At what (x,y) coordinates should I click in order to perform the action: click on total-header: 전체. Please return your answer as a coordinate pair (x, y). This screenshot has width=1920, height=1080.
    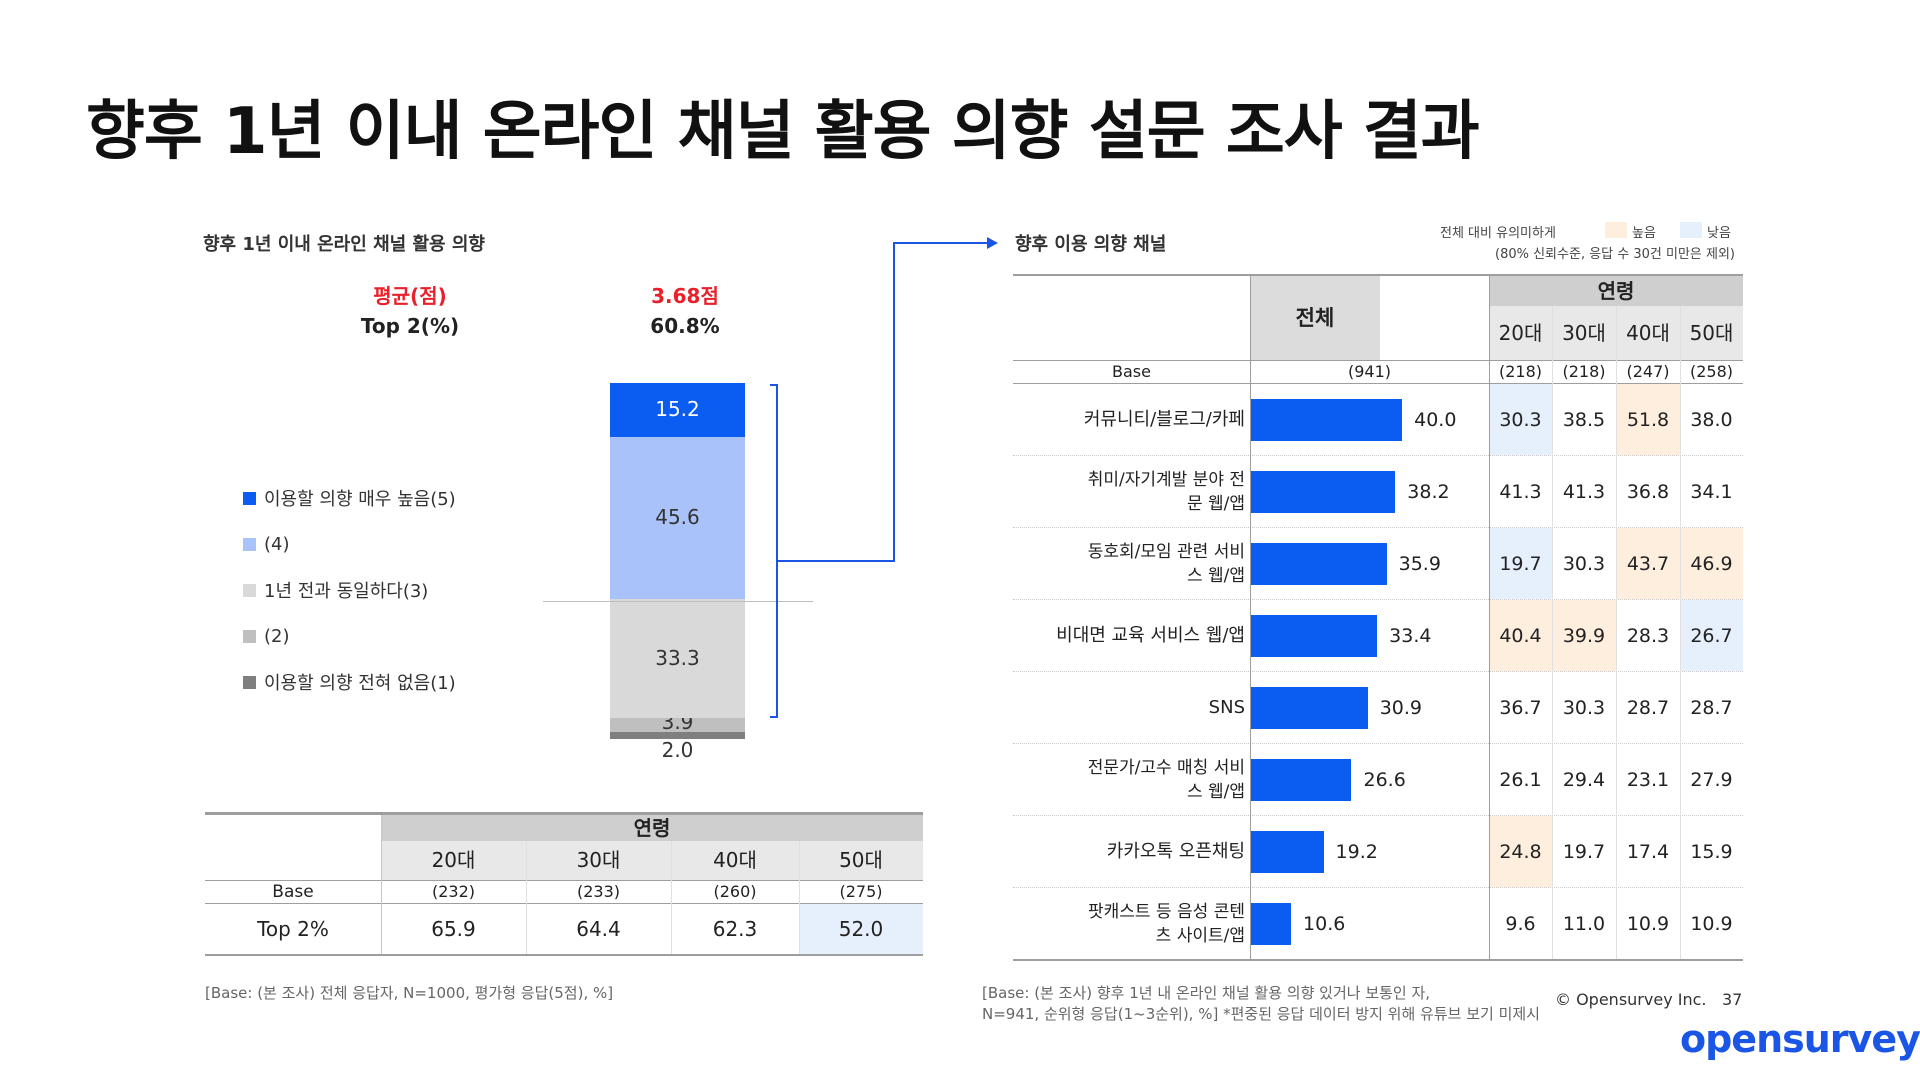
    Looking at the image, I should click on (1315, 318).